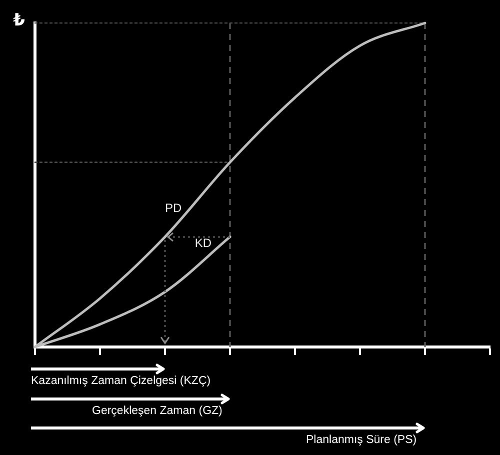 The width and height of the screenshot is (500, 455). I want to click on series-label: PD, so click(173, 208).